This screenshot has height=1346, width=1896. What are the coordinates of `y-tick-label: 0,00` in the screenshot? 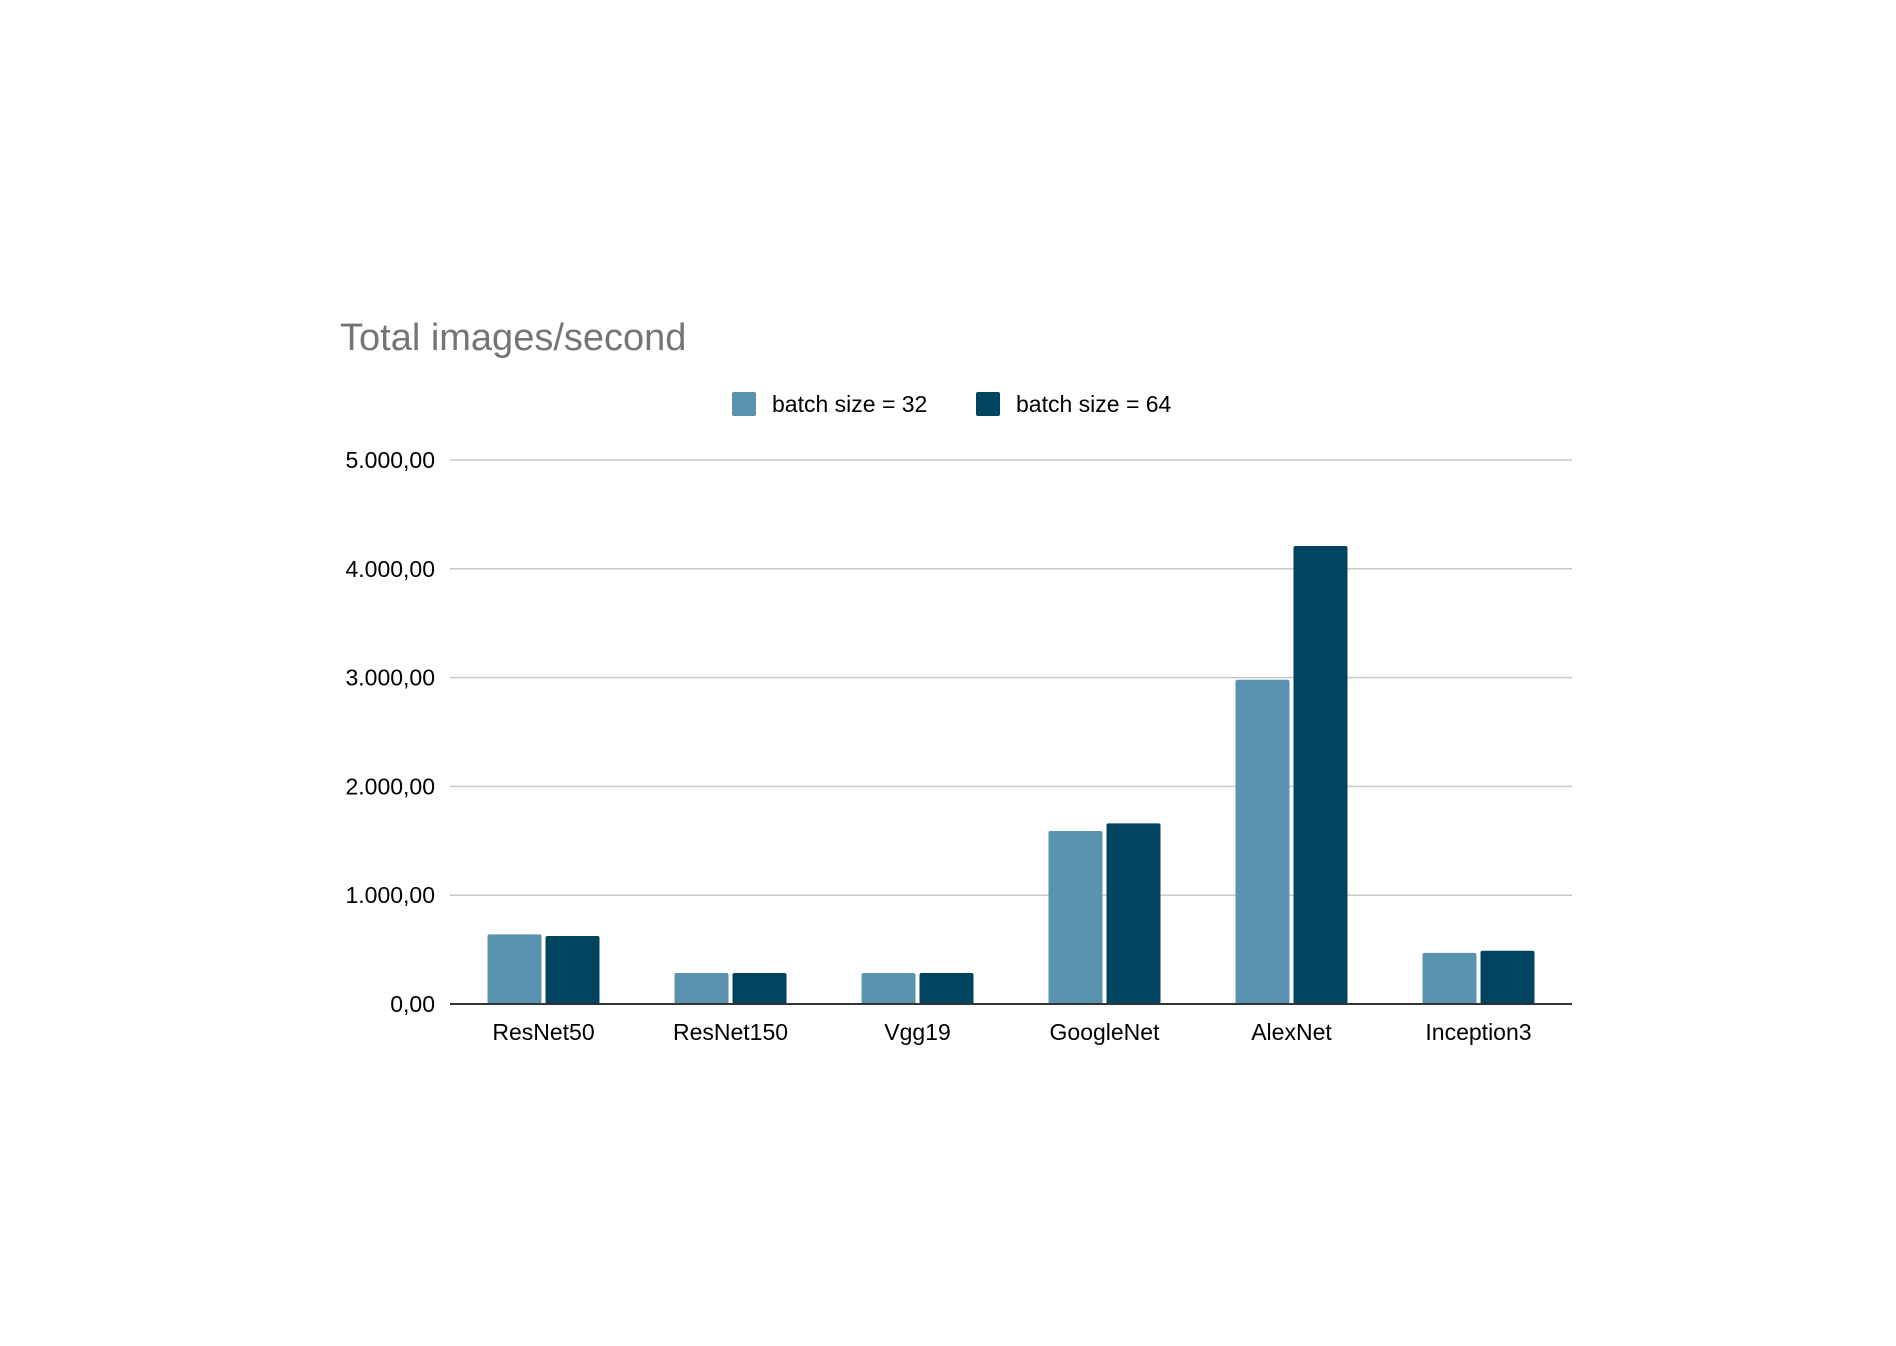 It's located at (412, 1004).